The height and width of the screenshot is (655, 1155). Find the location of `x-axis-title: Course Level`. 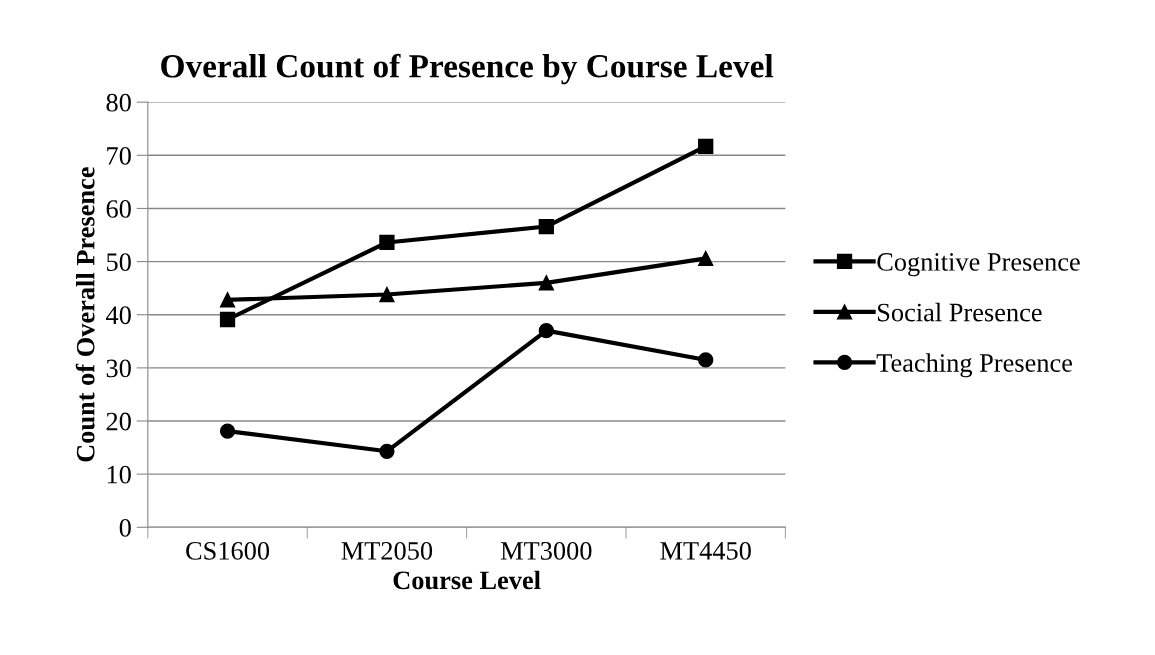

x-axis-title: Course Level is located at coordinates (467, 580).